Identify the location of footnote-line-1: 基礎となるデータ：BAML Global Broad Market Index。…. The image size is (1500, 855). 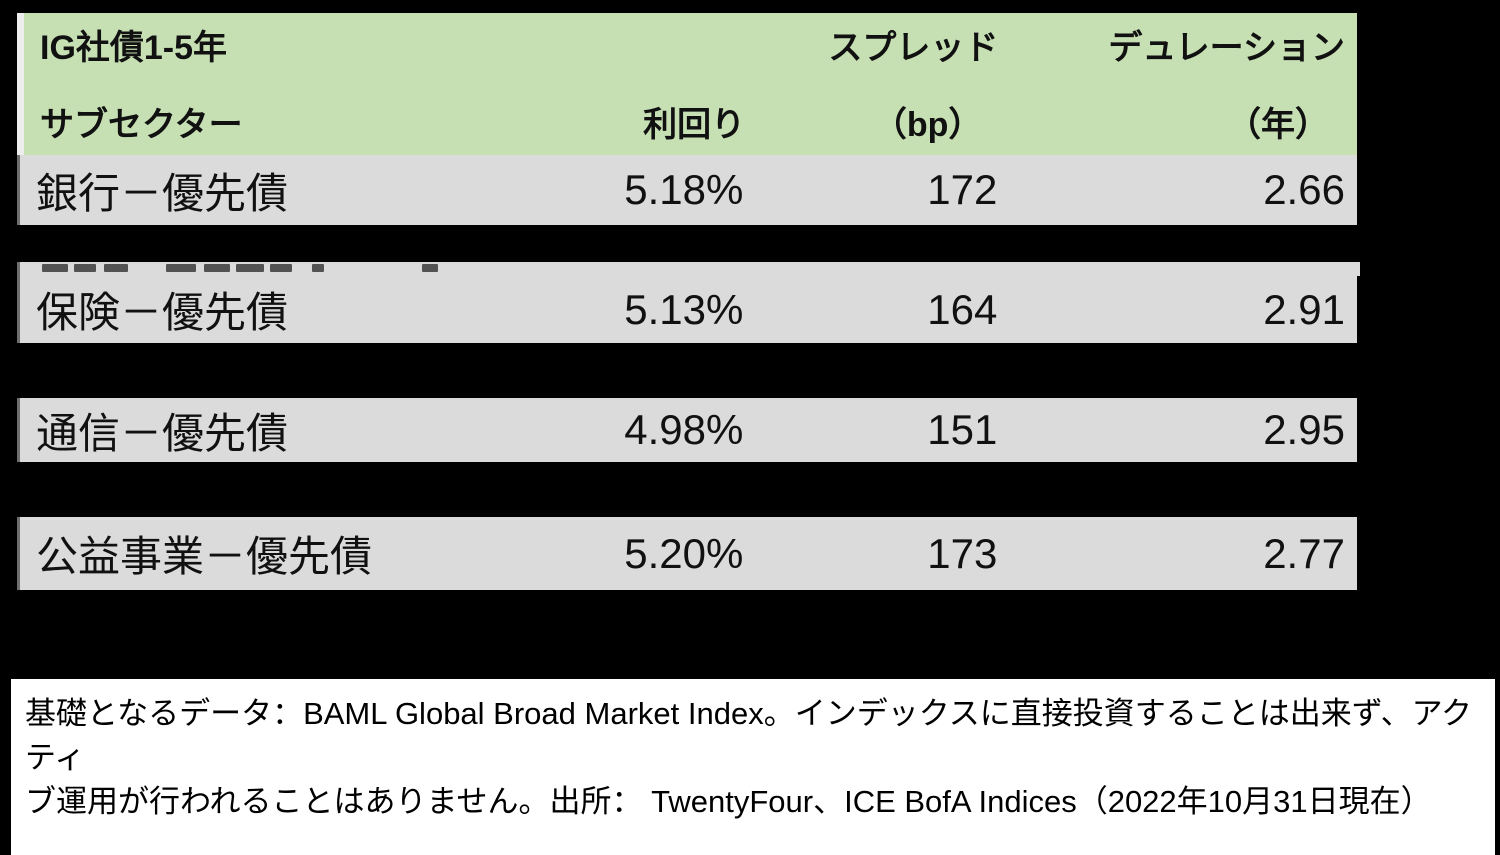
(749, 736).